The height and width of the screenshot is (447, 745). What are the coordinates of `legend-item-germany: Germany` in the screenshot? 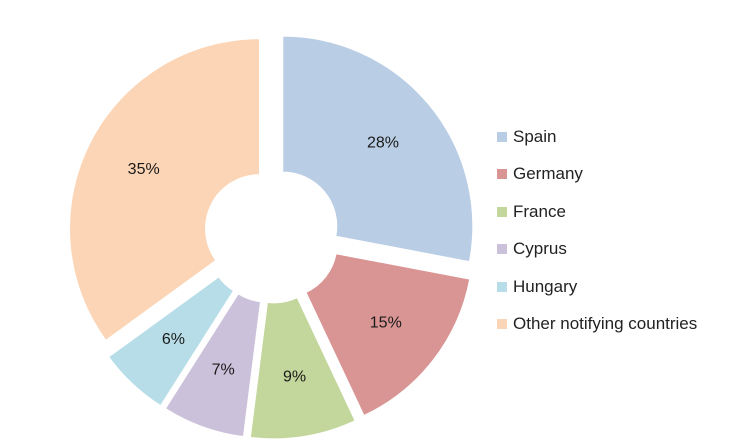 It's located at (597, 175).